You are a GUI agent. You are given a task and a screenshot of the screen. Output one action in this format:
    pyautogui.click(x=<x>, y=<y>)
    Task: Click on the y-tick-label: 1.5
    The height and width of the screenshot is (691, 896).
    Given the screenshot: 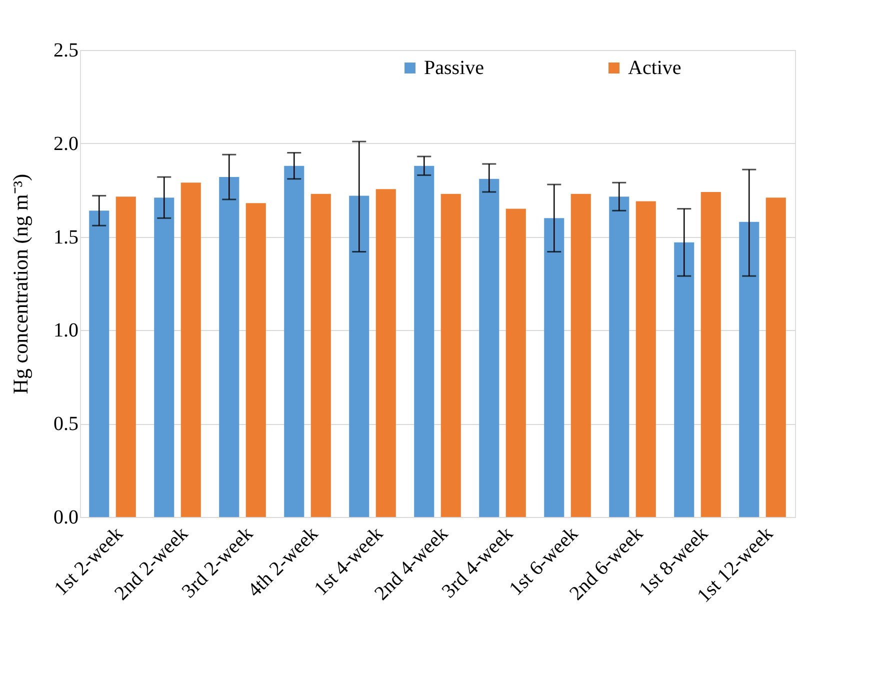 What is the action you would take?
    pyautogui.click(x=66, y=237)
    